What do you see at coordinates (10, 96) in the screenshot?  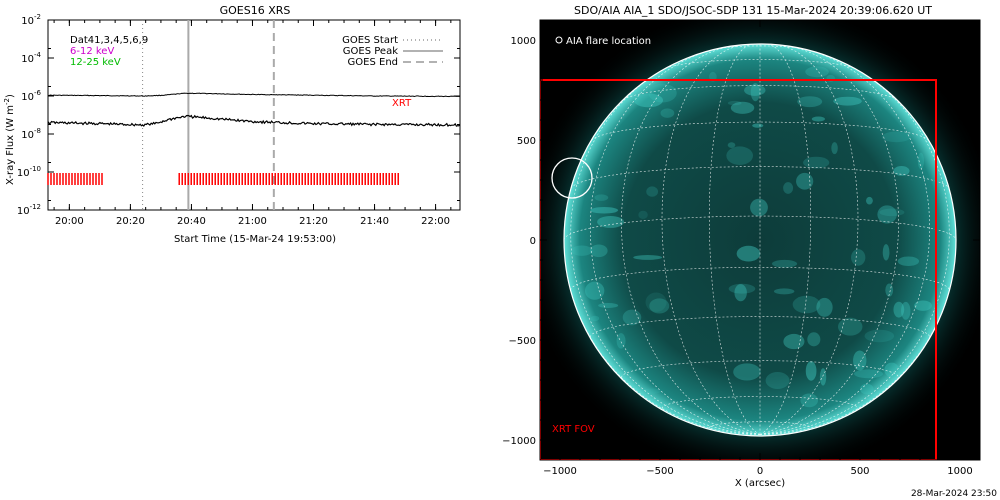 I see `goes-ylabel-close: )` at bounding box center [10, 96].